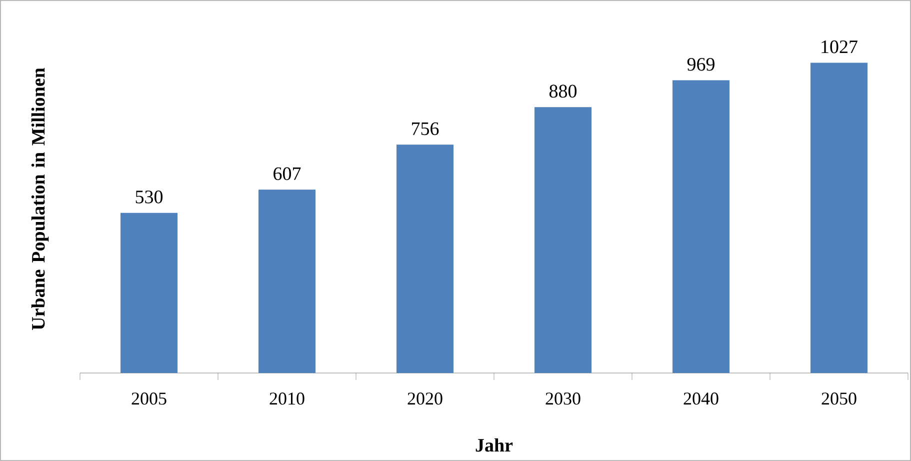  Describe the element at coordinates (287, 173) in the screenshot. I see `data-label: 607` at that location.